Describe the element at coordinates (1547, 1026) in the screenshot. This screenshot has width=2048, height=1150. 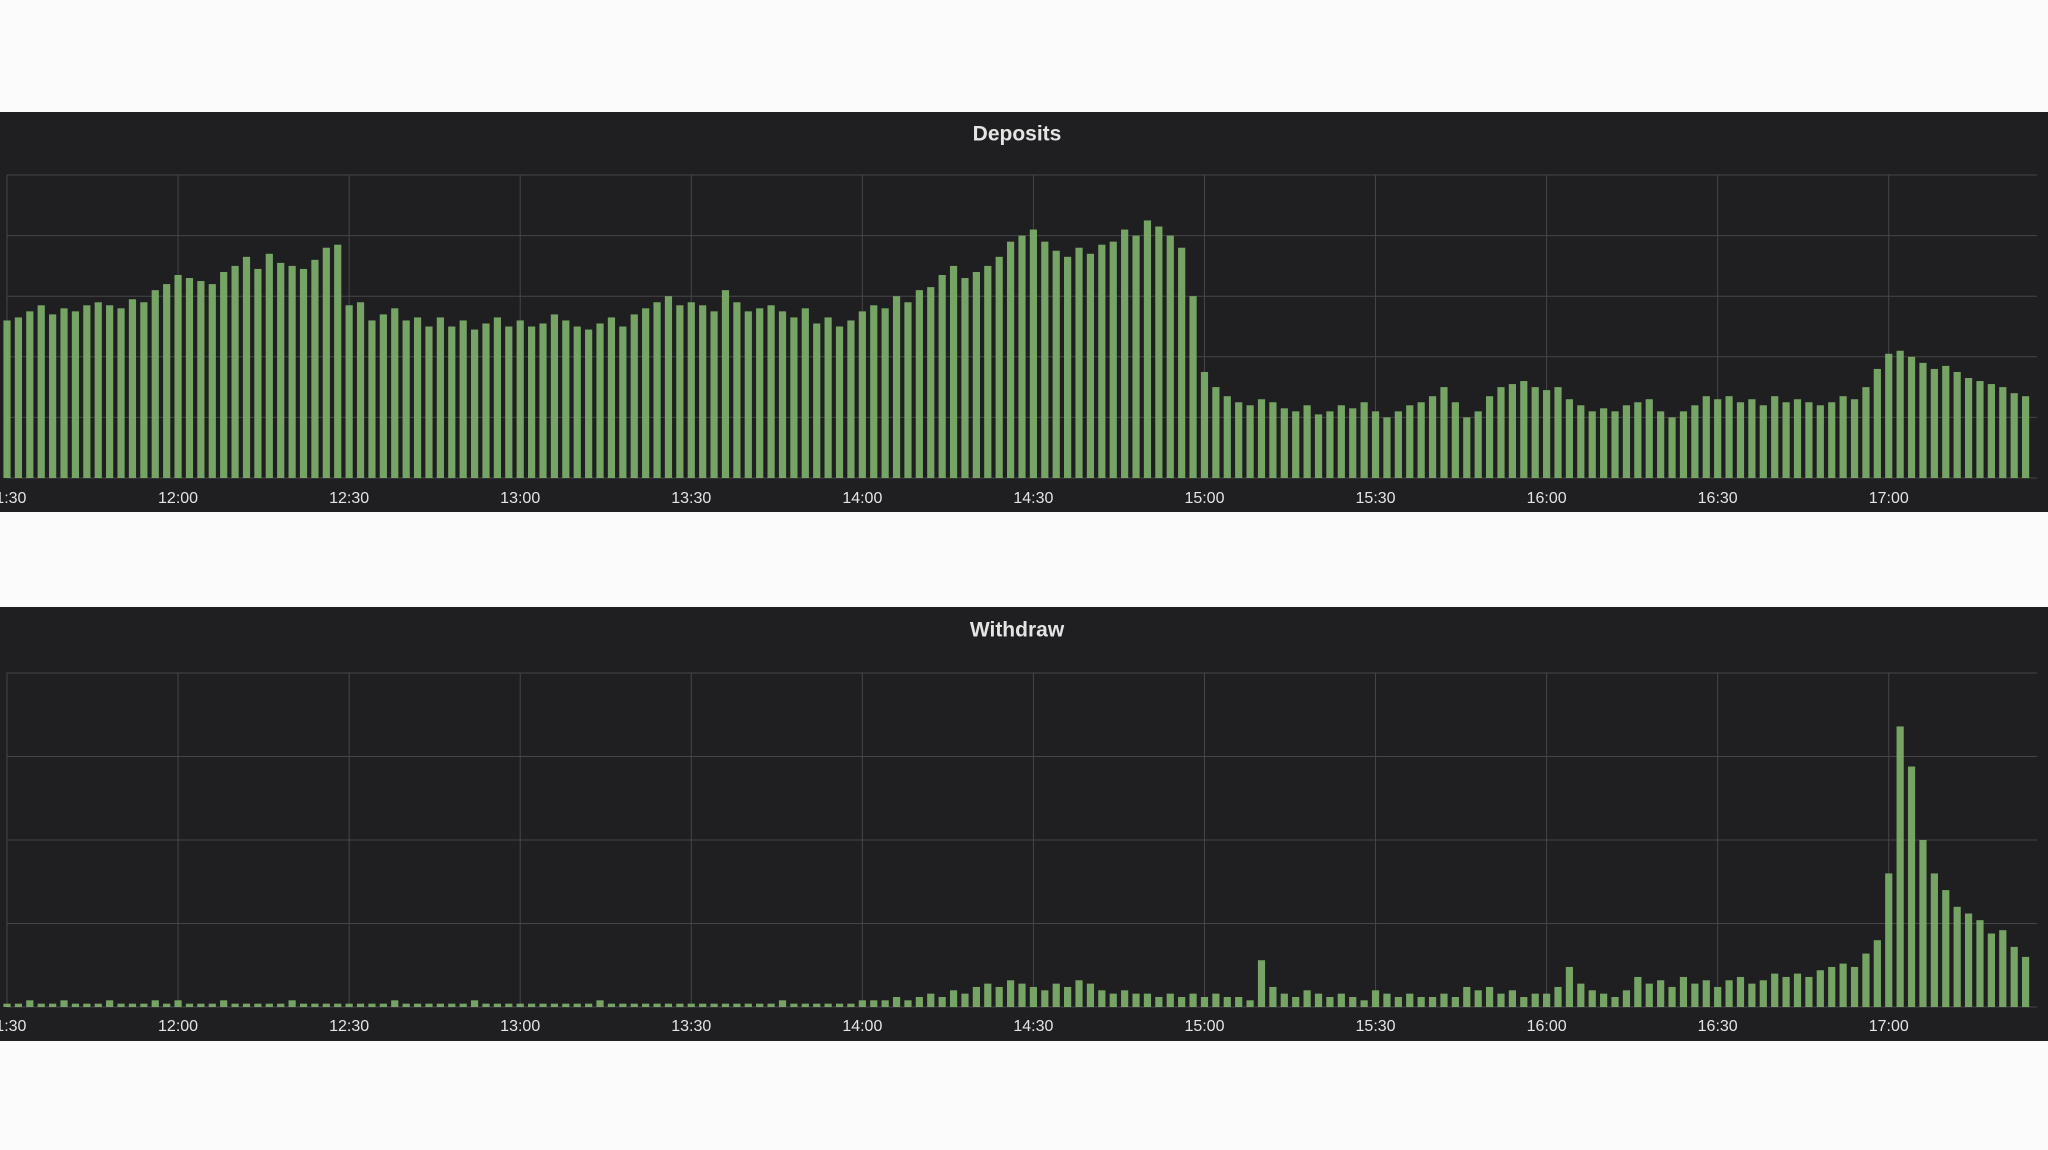
I see `x-tick-label: 16:00` at that location.